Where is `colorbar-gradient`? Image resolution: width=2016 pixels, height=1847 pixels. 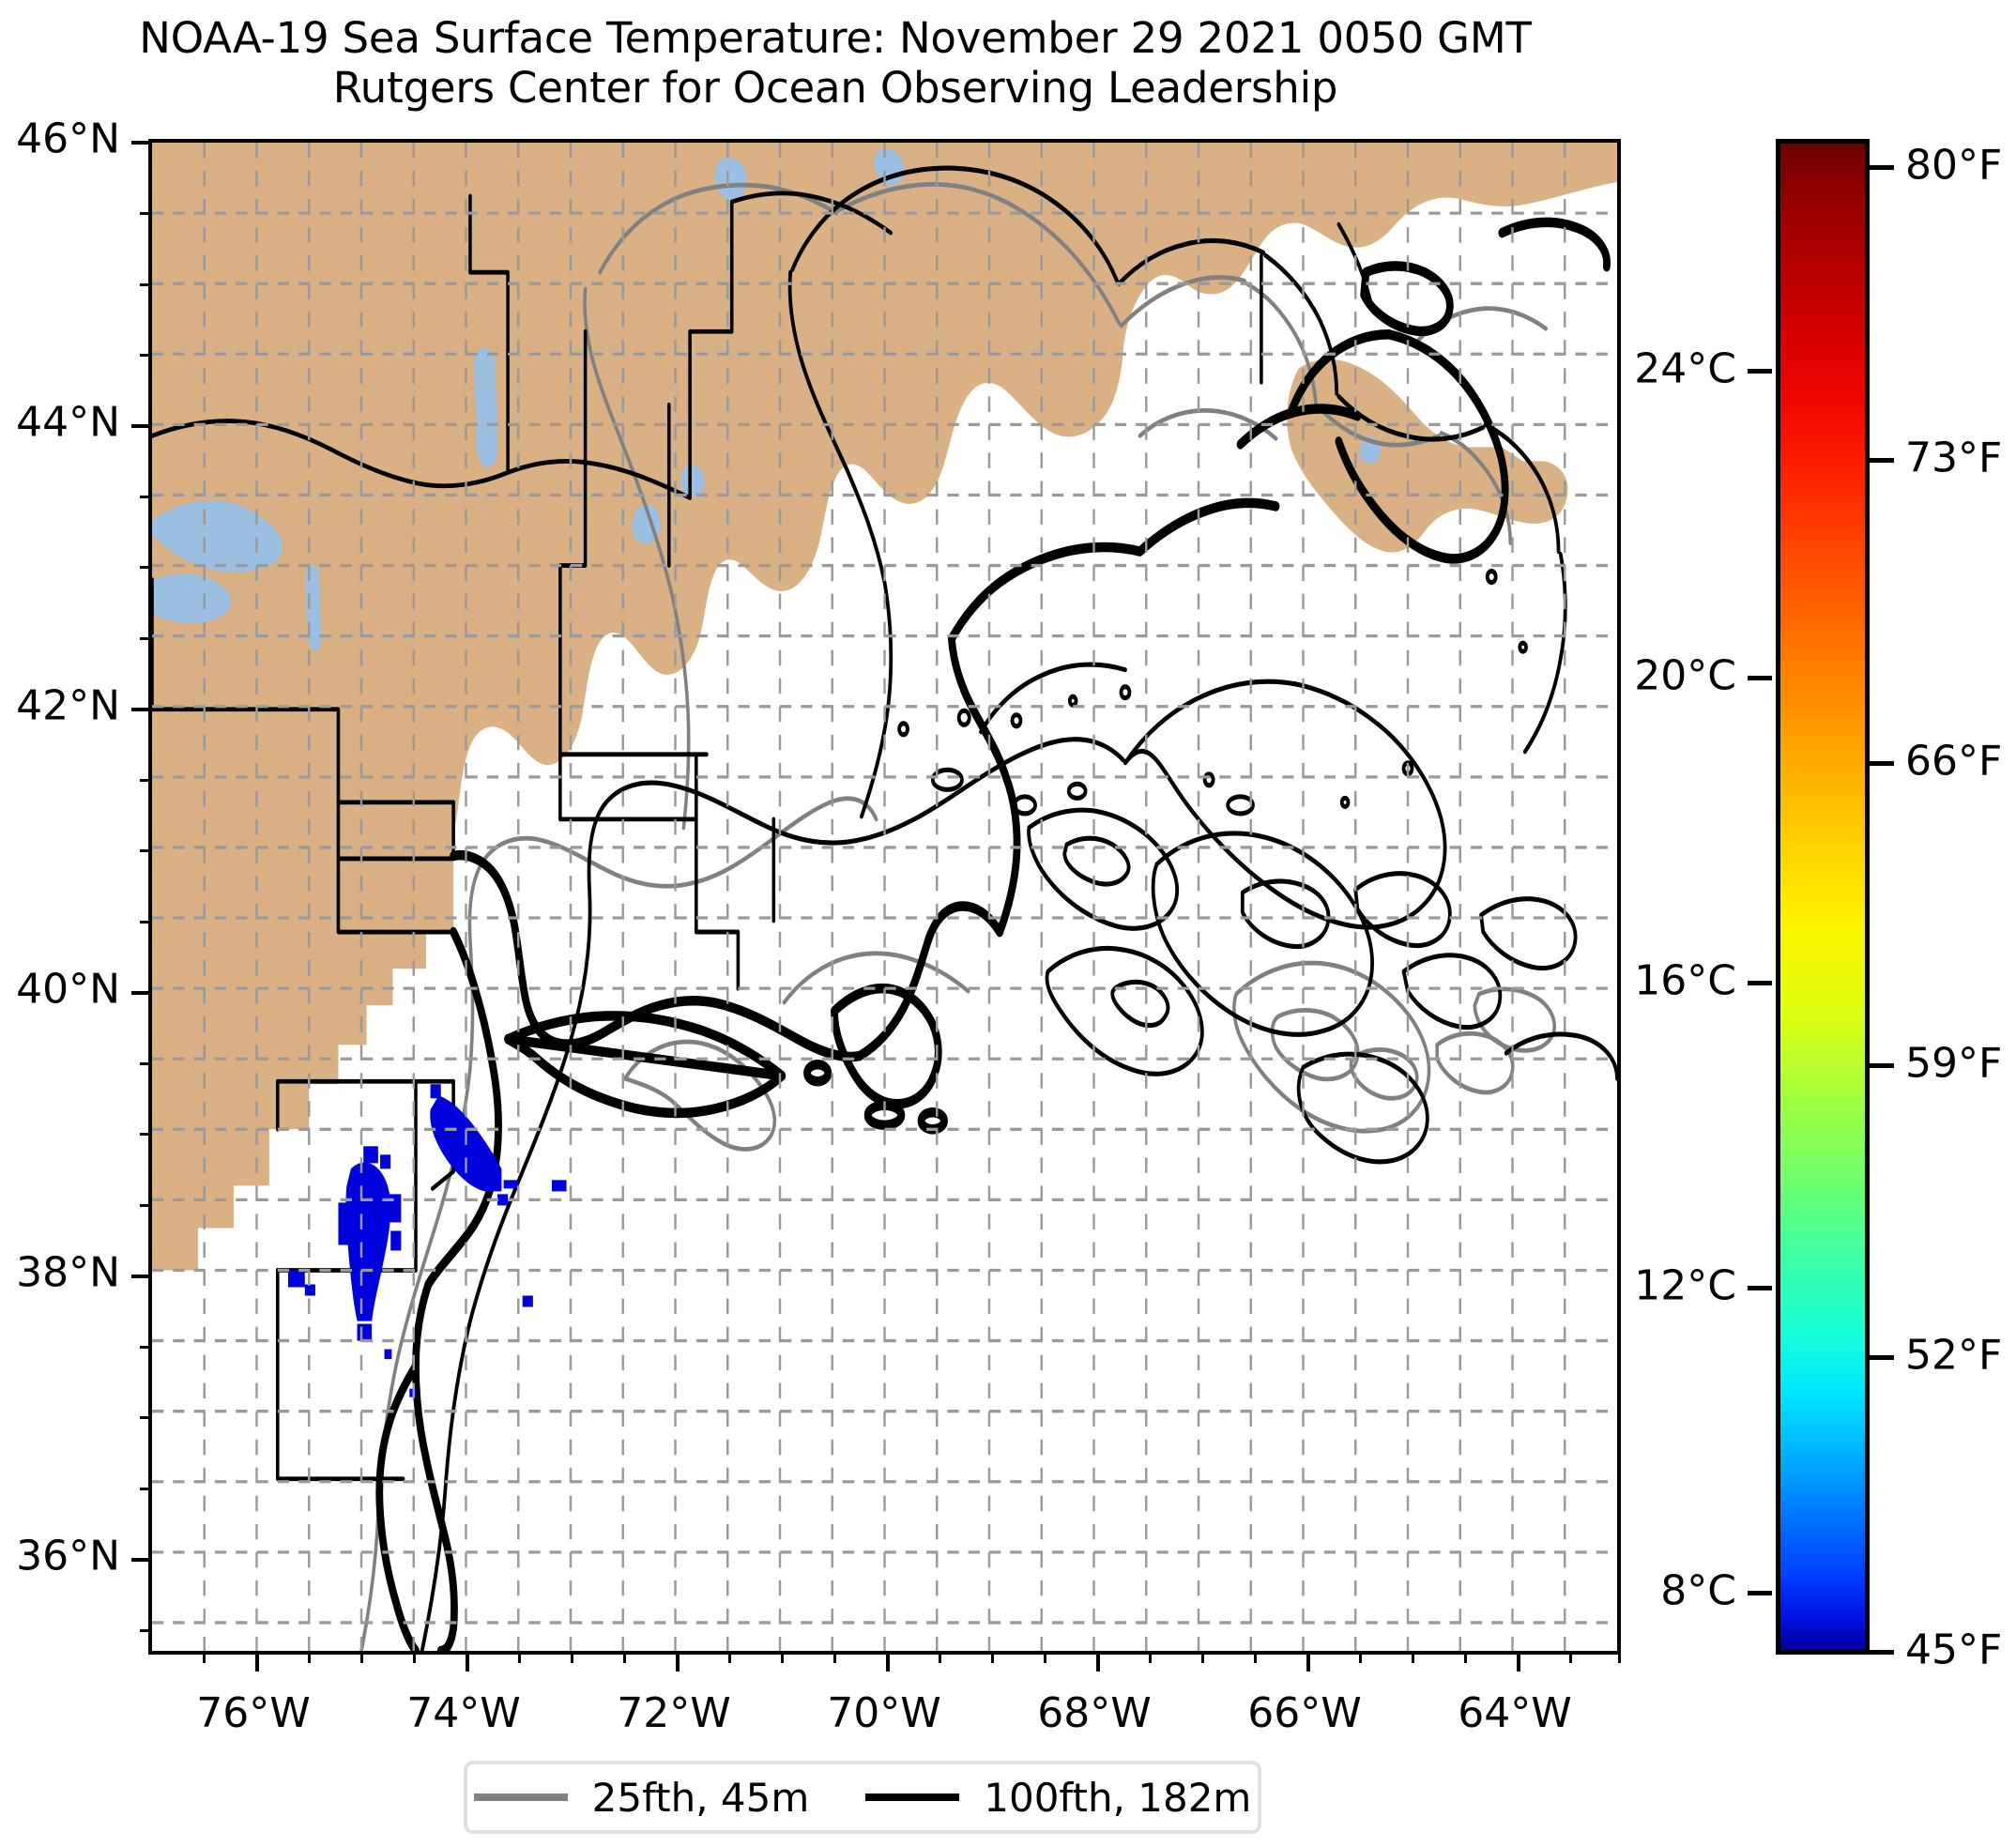 colorbar-gradient is located at coordinates (1823, 897).